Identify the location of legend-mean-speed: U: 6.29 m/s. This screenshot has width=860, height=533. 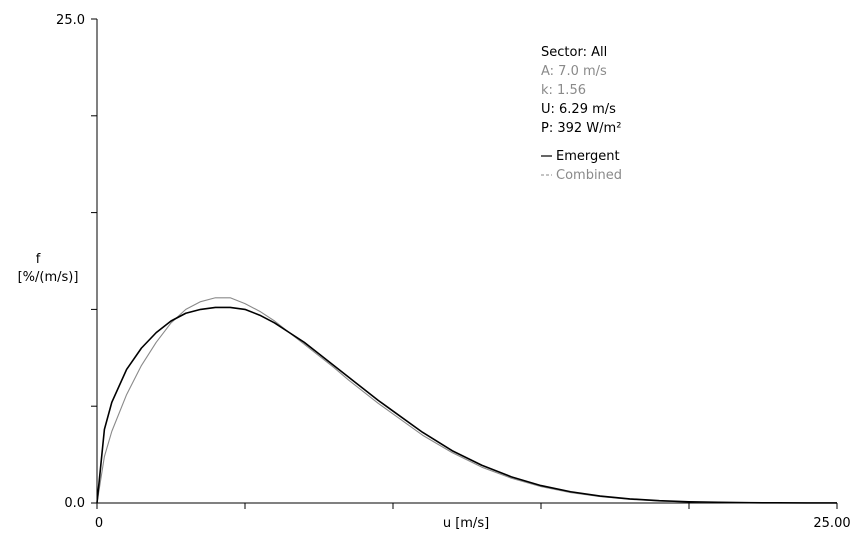
(578, 109).